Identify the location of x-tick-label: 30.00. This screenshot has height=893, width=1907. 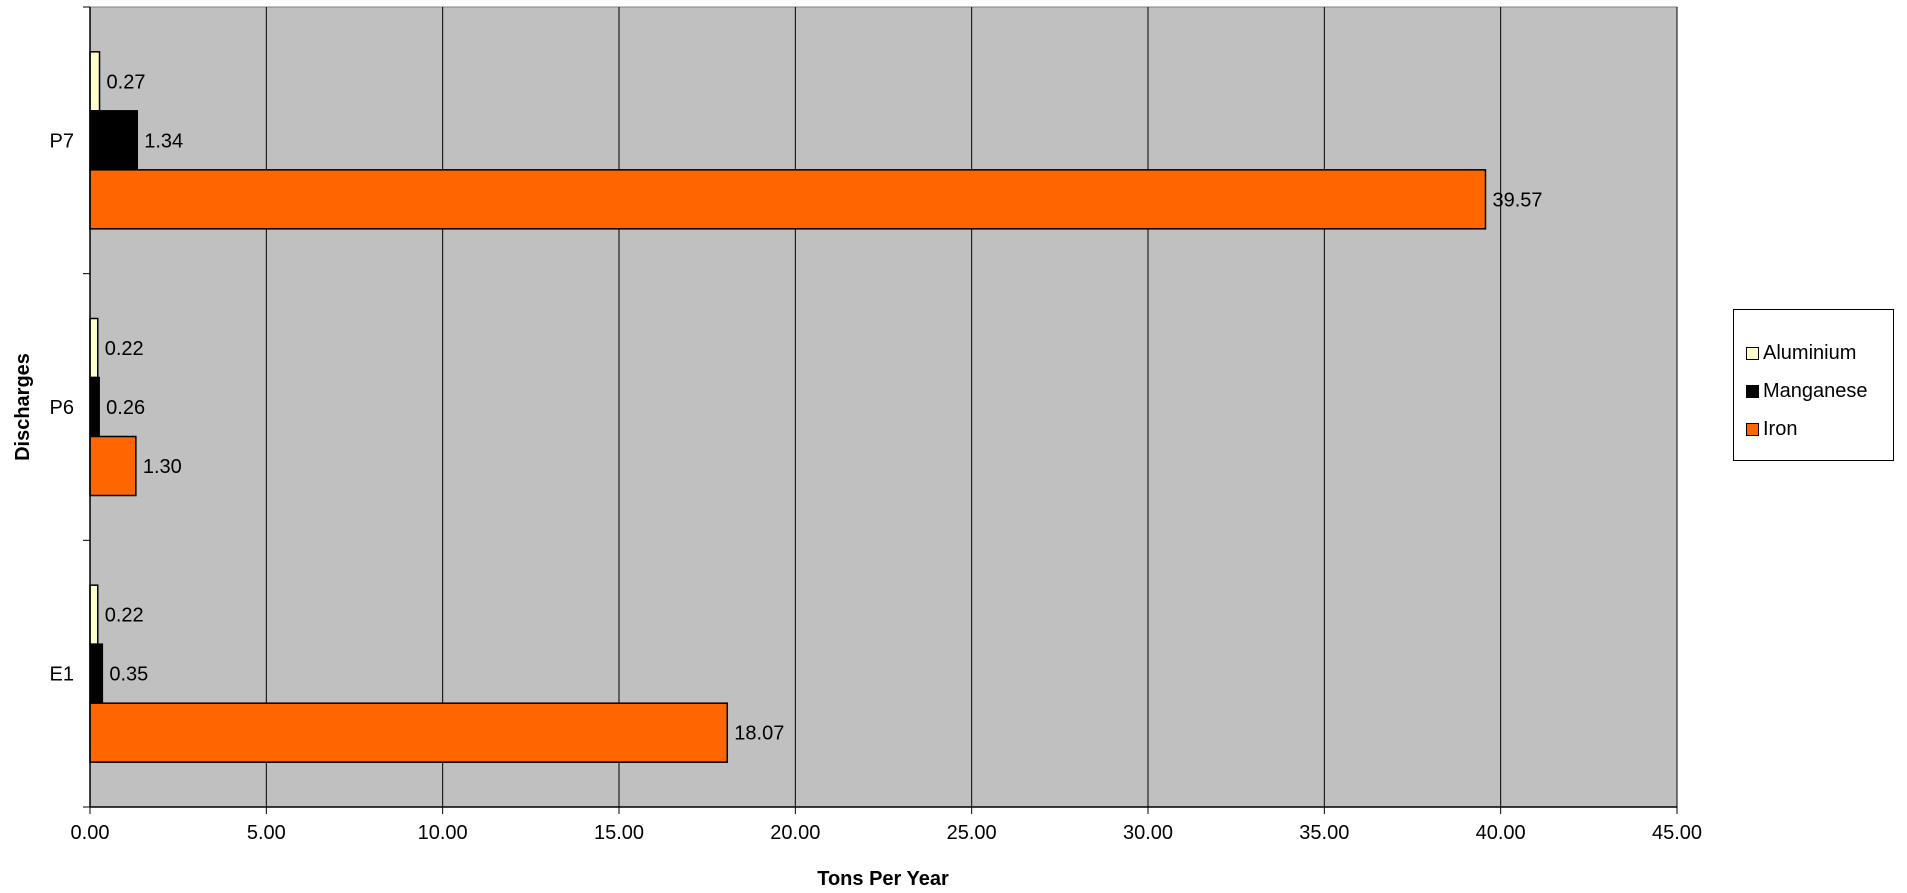
(1148, 833).